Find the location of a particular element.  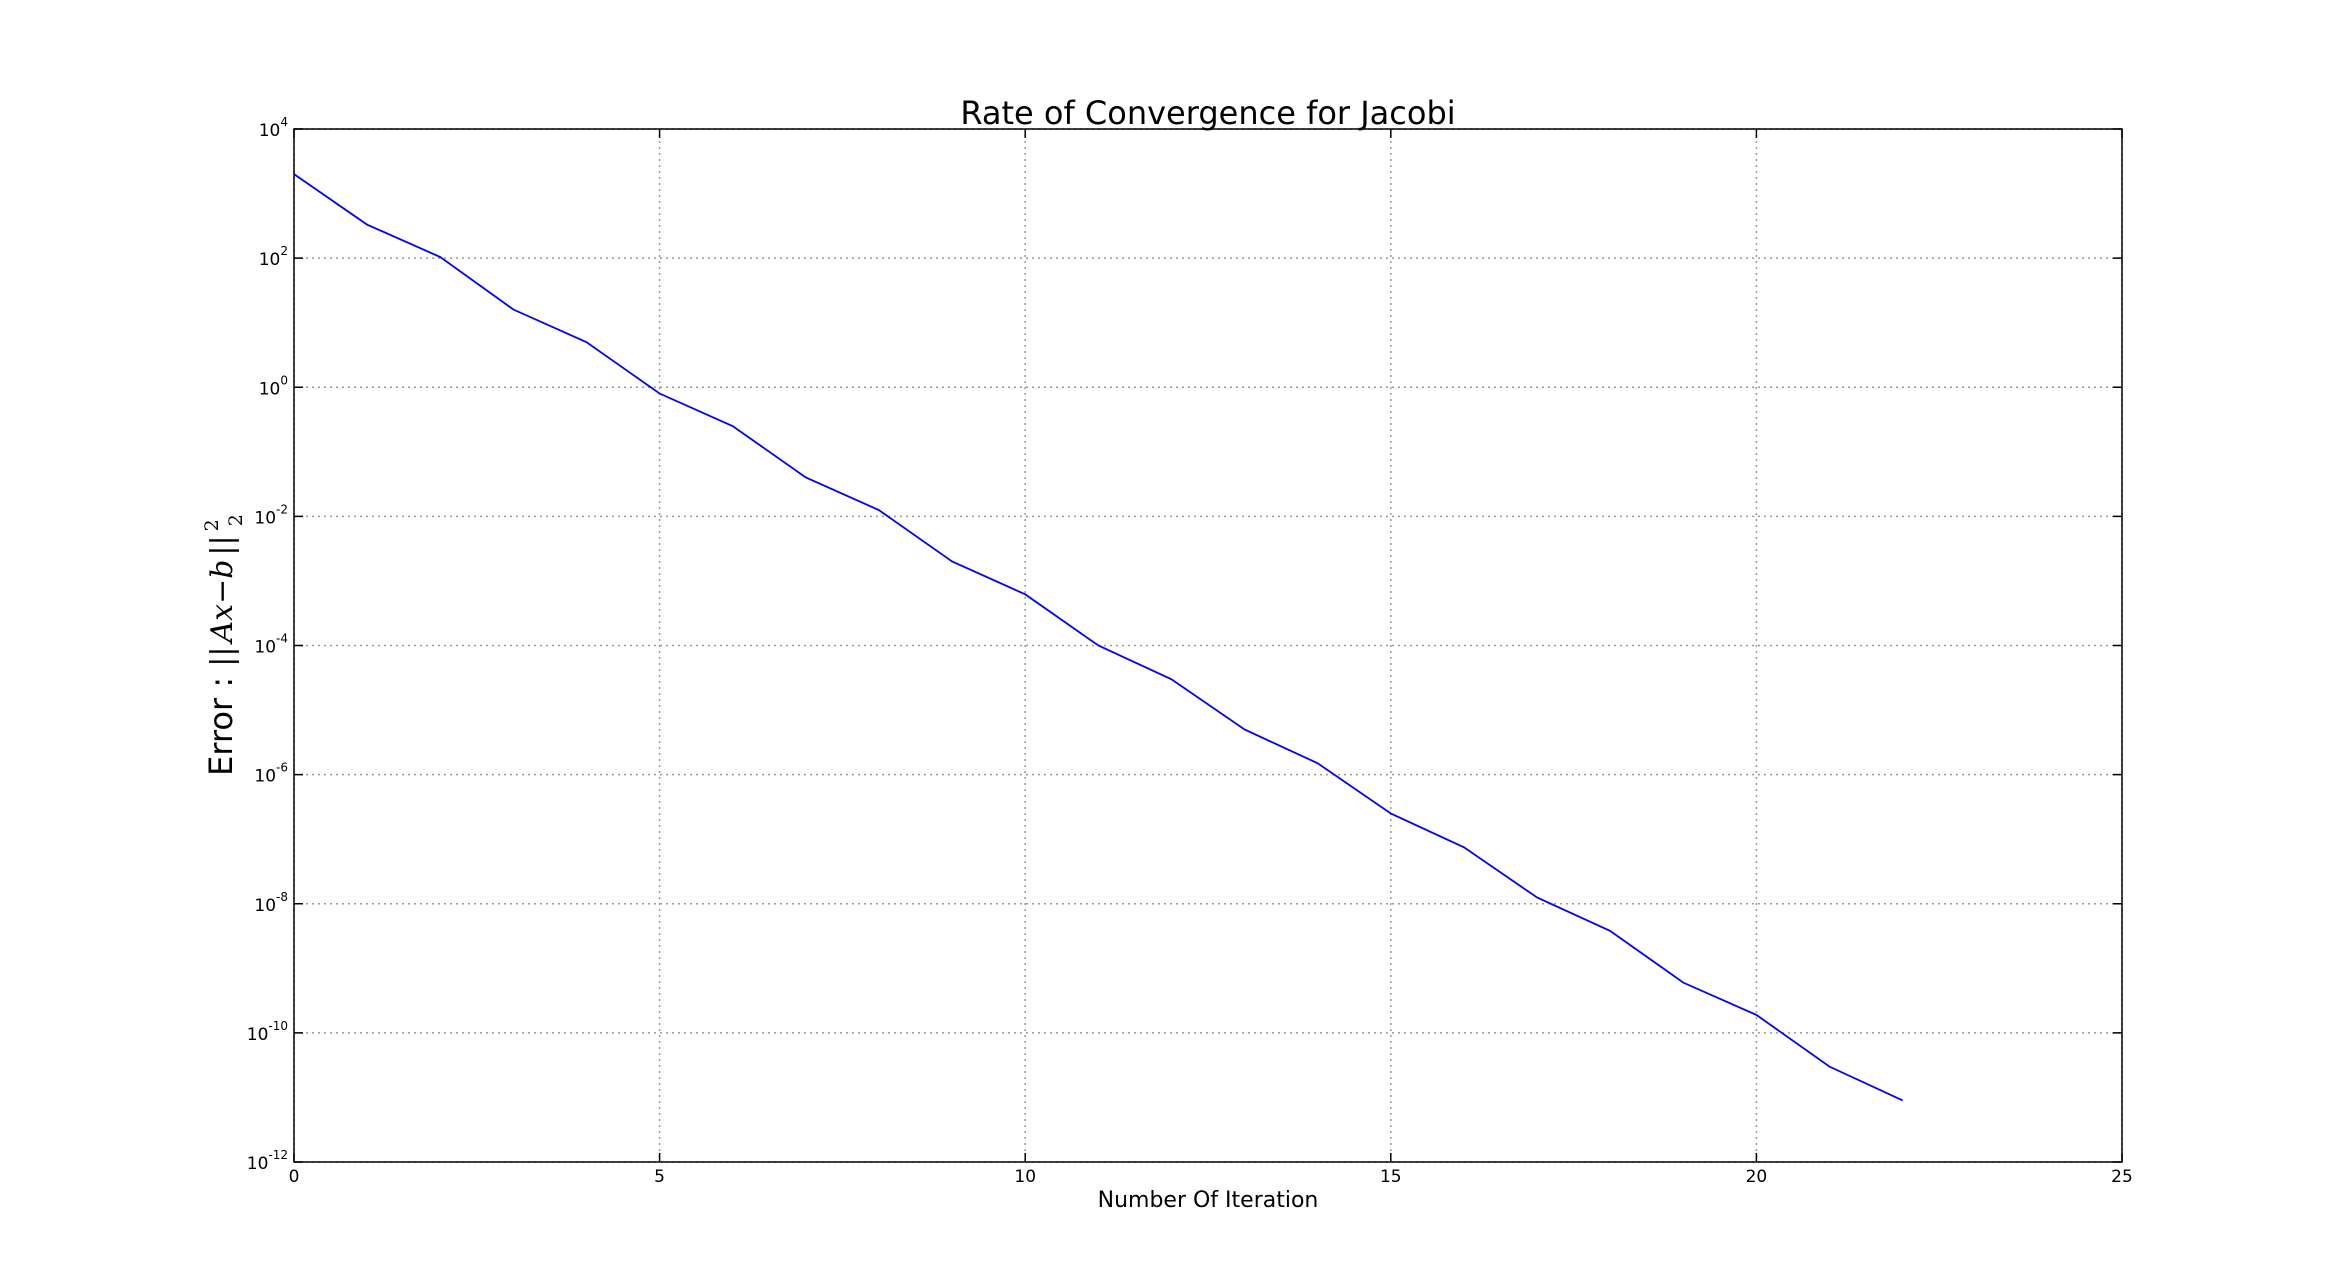

y-tick-exponent: -10 is located at coordinates (278, 1026).